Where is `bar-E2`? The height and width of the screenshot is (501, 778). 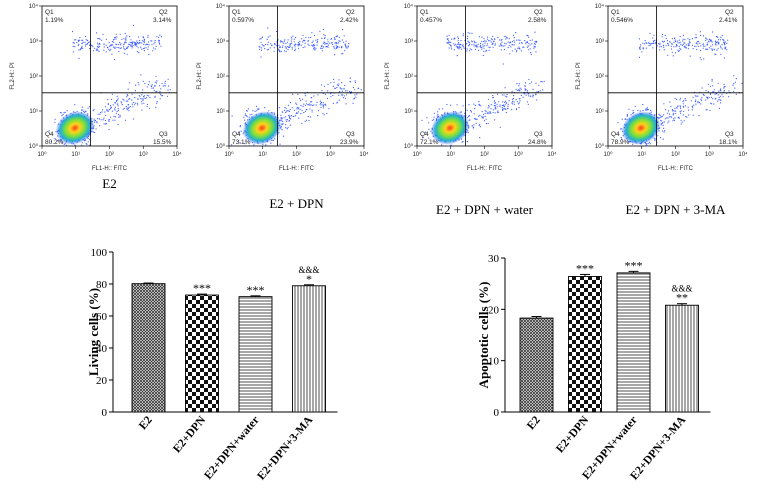
bar-E2 is located at coordinates (148, 348).